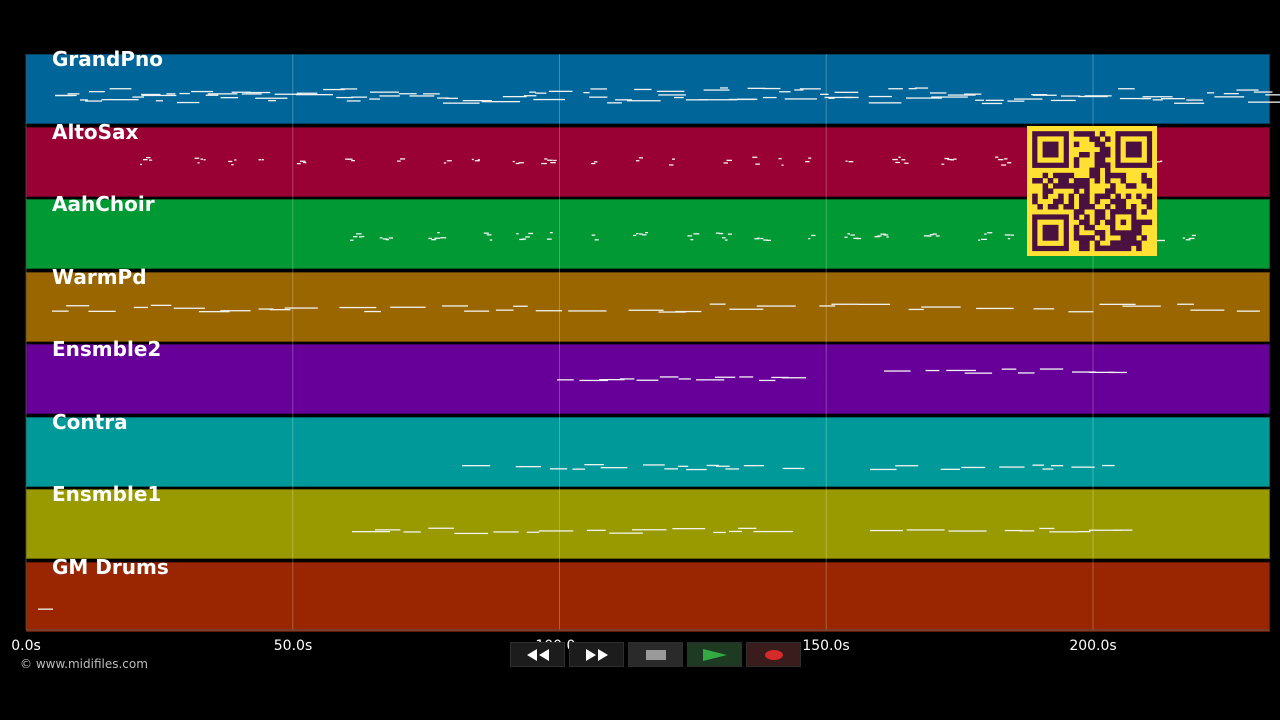 The width and height of the screenshot is (1280, 720). Describe the element at coordinates (107, 494) in the screenshot. I see `track-label: Ensmble1` at that location.